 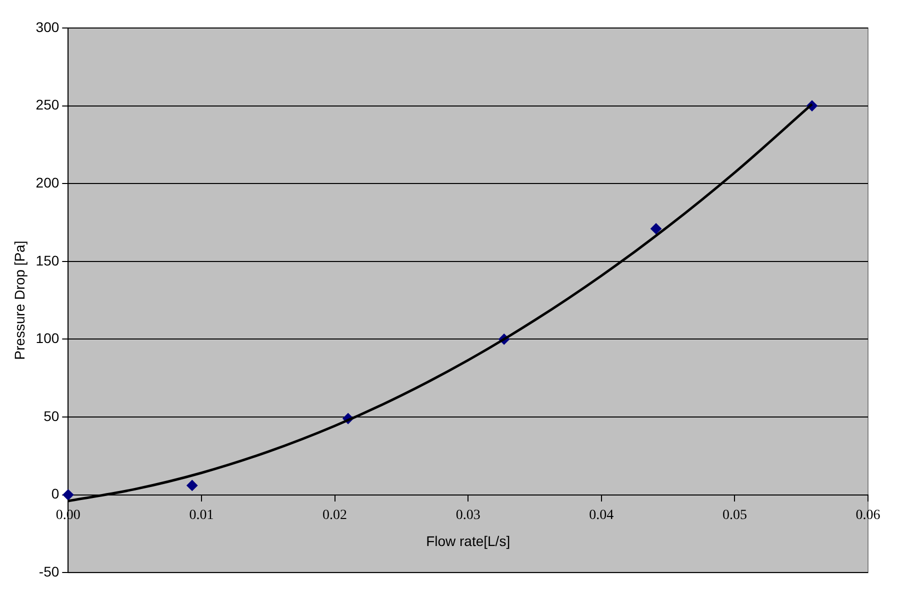 What do you see at coordinates (52, 416) in the screenshot?
I see `y-tick-label: 50` at bounding box center [52, 416].